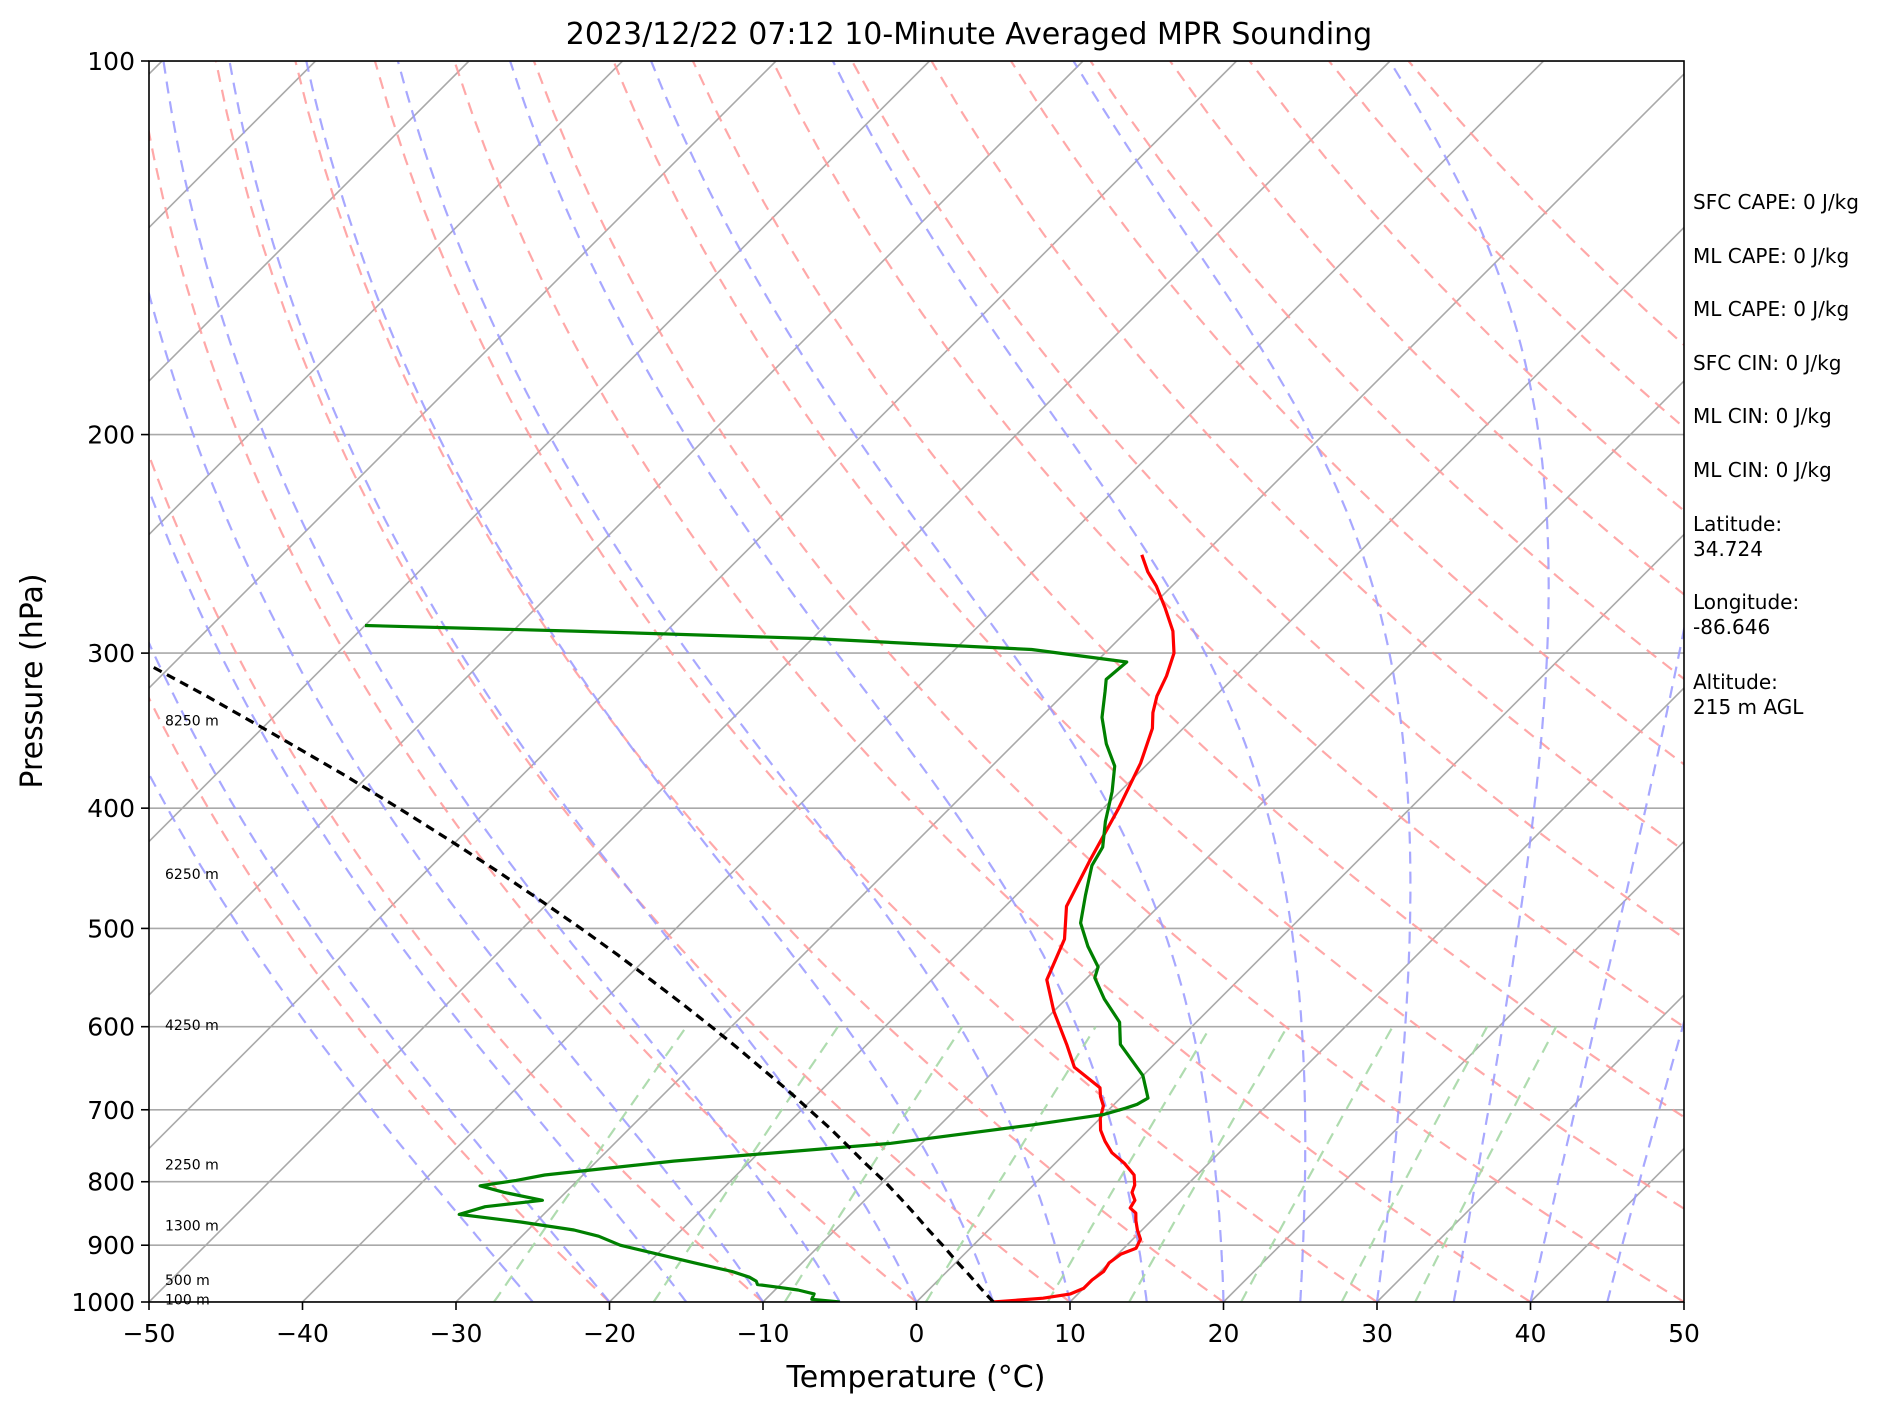  I want to click on x-tick-label: 10, so click(1070, 1333).